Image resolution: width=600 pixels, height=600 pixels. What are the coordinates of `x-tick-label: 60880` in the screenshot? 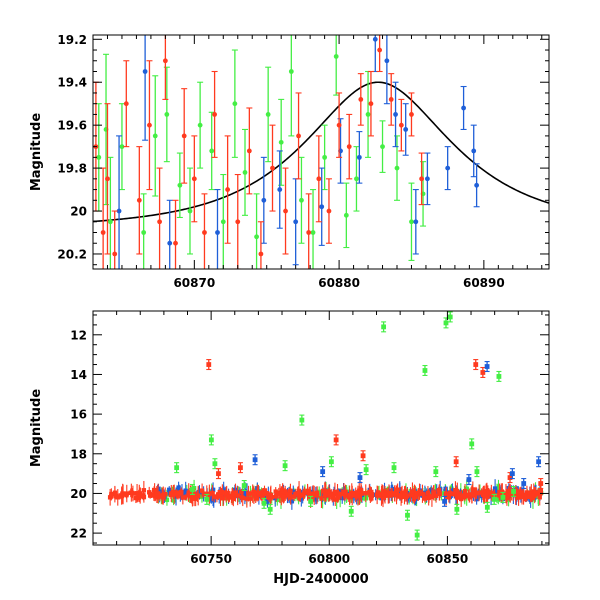 It's located at (339, 283).